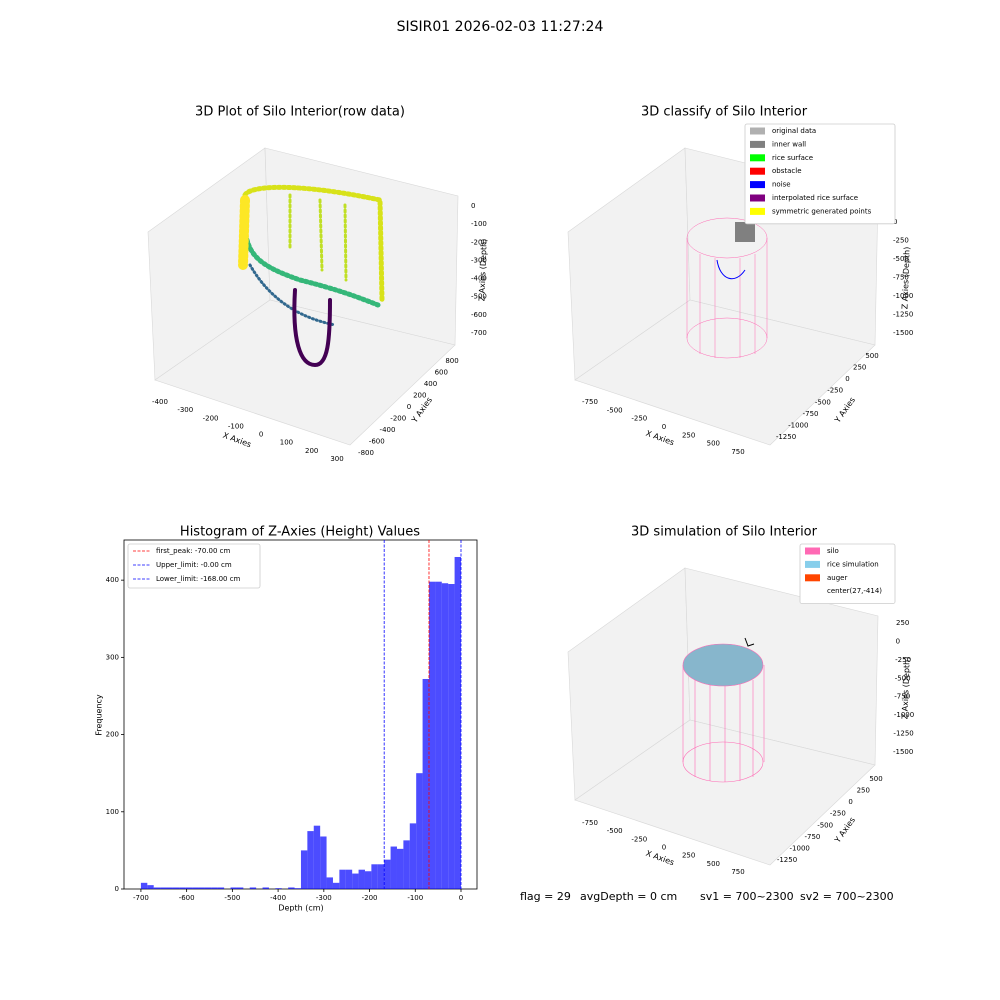  I want to click on legend-label: rice surface, so click(792, 158).